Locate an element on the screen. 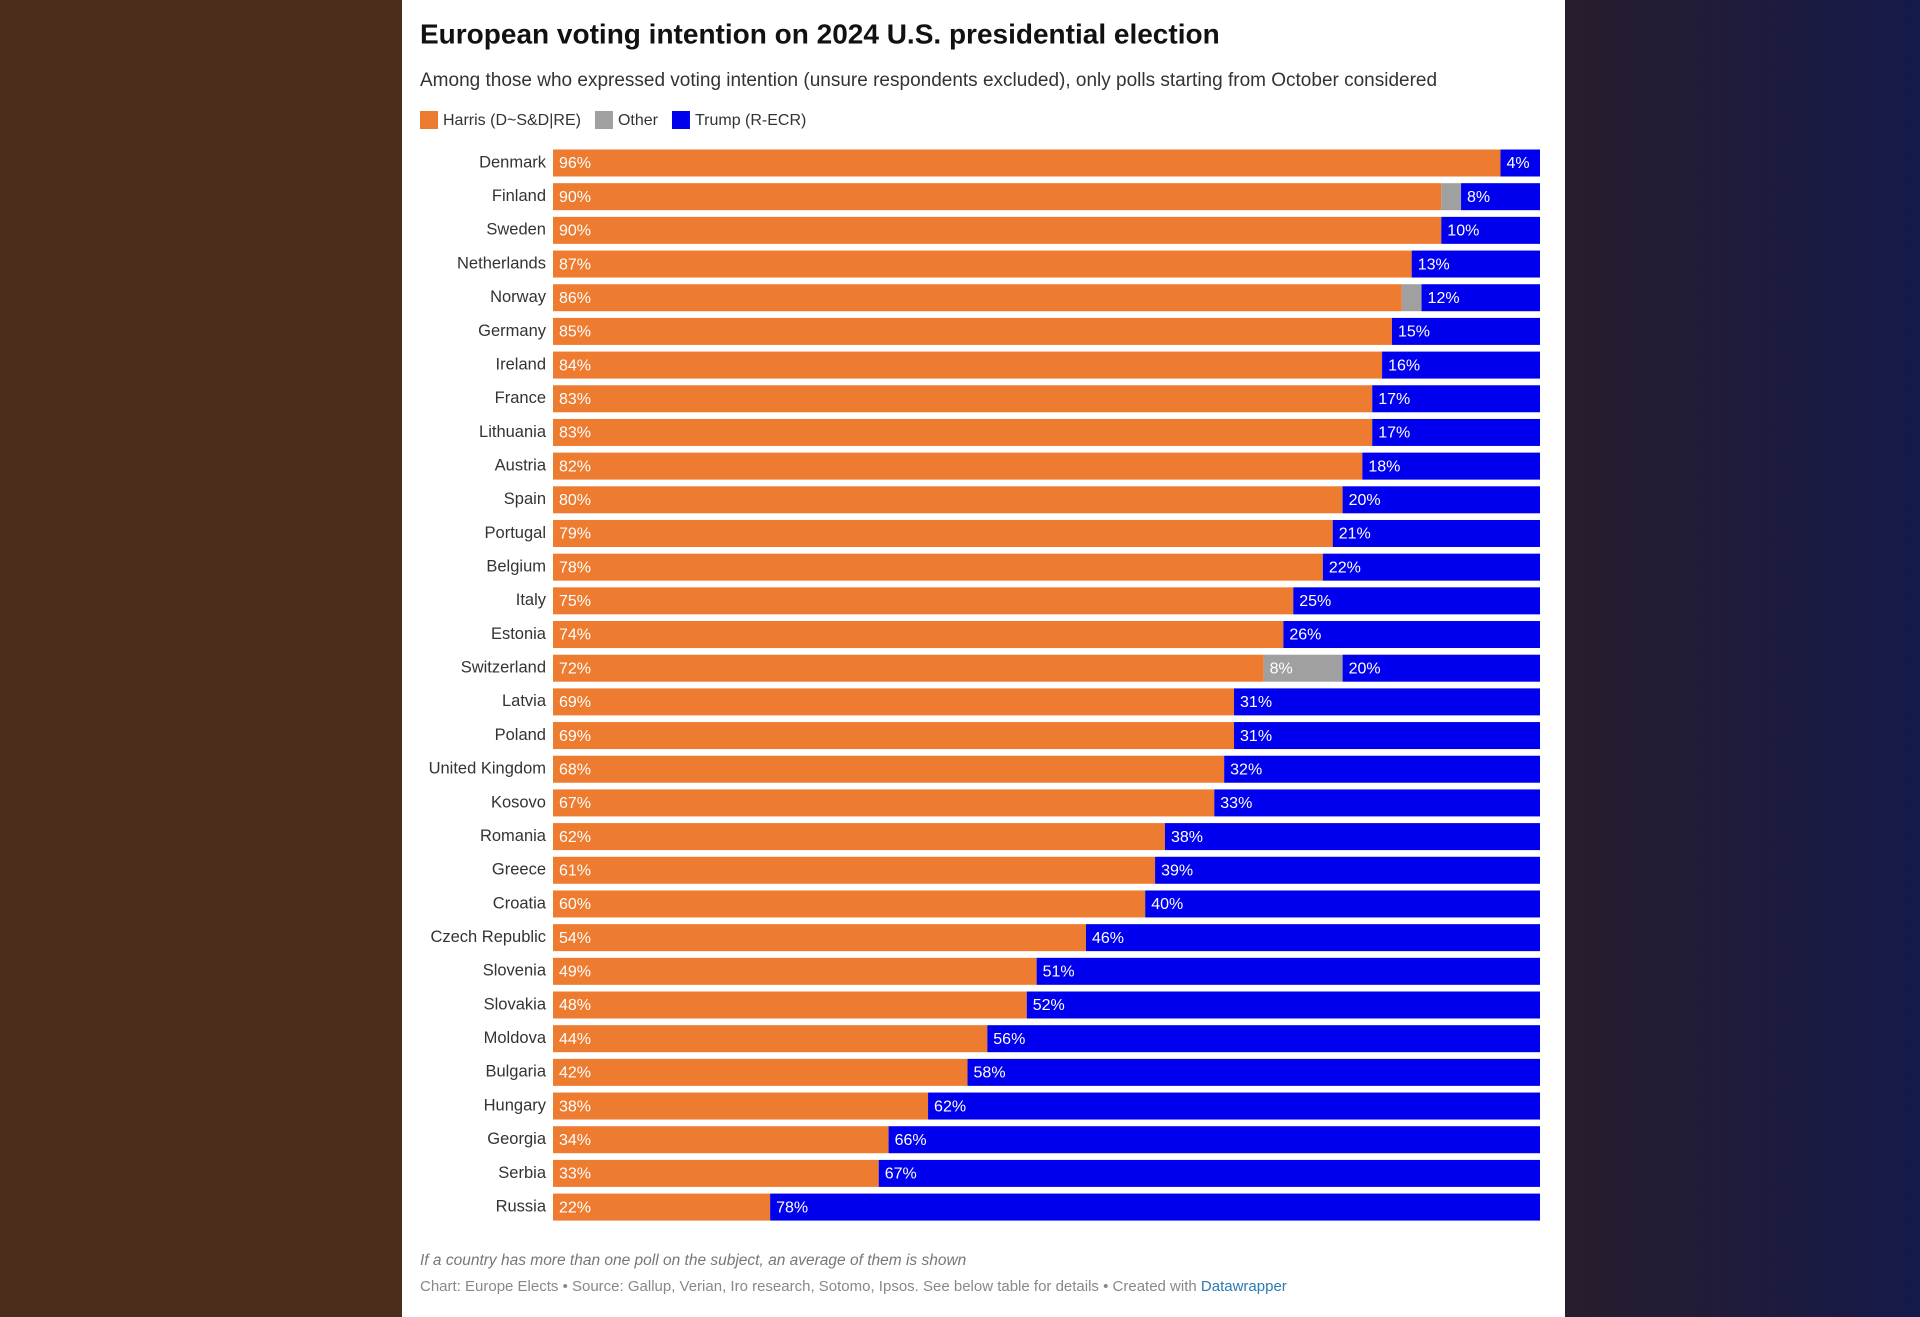 The image size is (1920, 1317). category-label: Estonia is located at coordinates (519, 634).